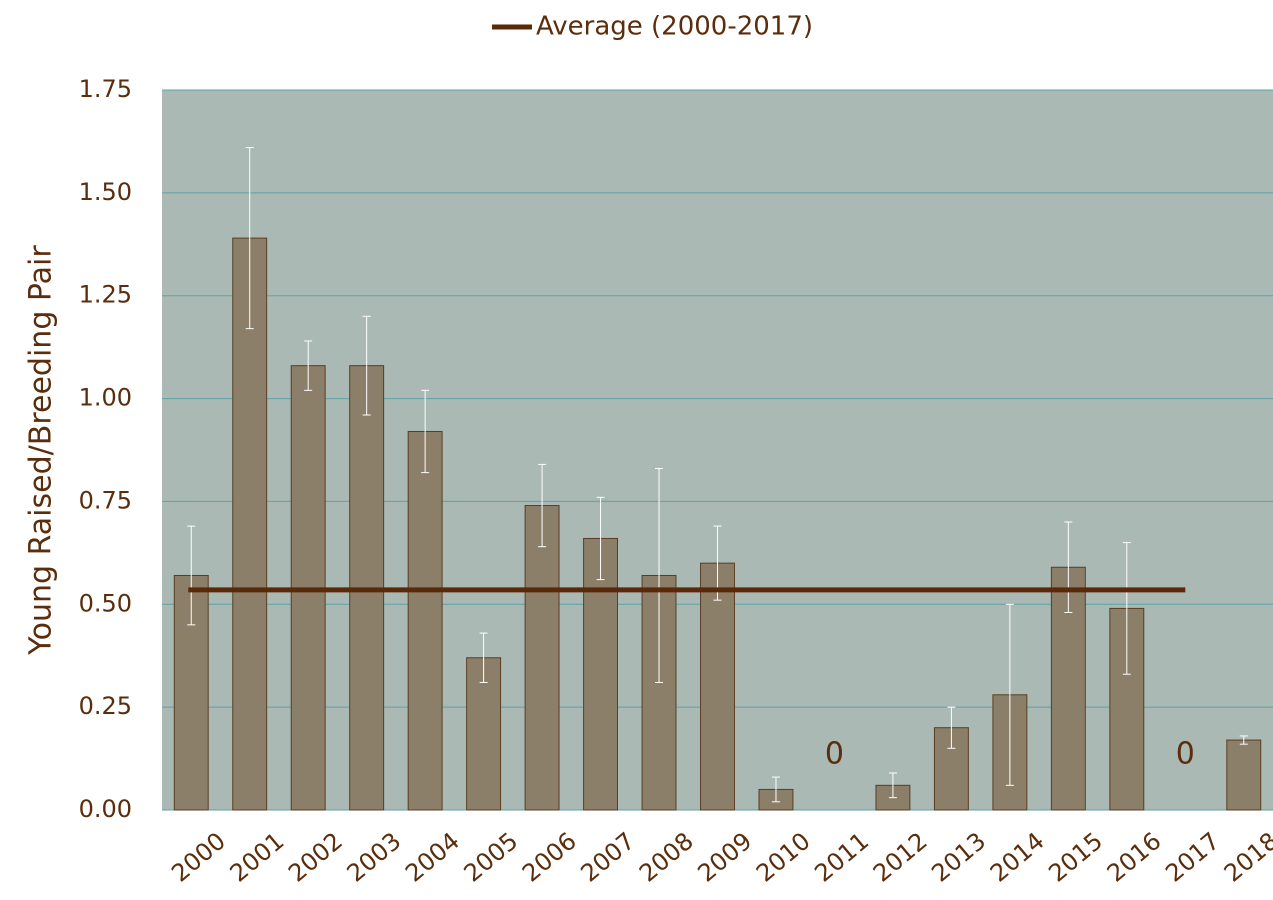 This screenshot has width=1273, height=900. What do you see at coordinates (257, 857) in the screenshot?
I see `x-tick-label: 2001` at bounding box center [257, 857].